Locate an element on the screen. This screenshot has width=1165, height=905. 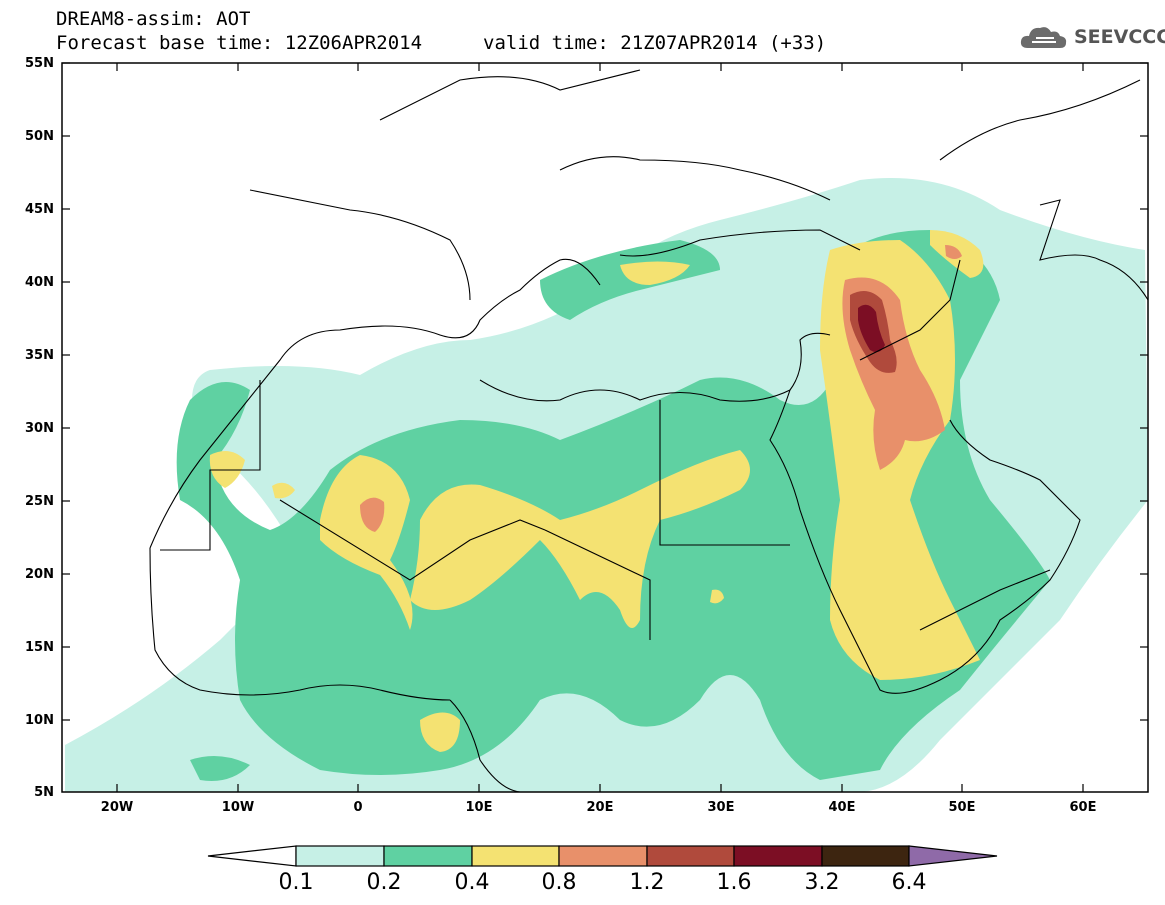
lon-label: 50E is located at coordinates (962, 807).